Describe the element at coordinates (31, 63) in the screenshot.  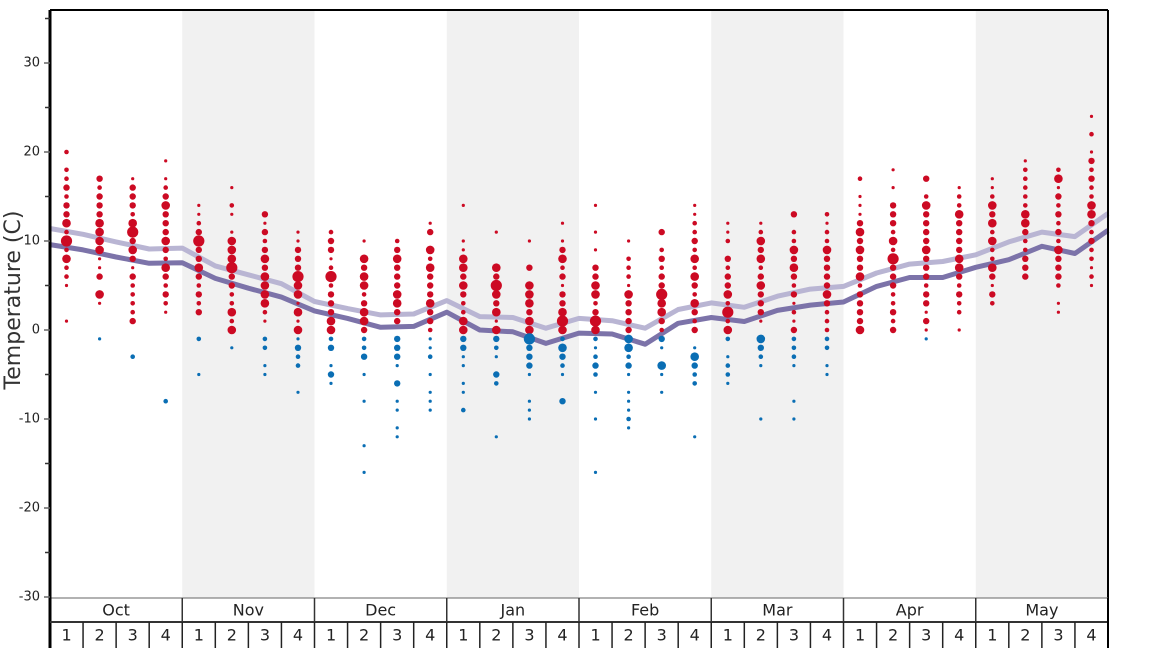
I see `y-tick-label: 30` at that location.